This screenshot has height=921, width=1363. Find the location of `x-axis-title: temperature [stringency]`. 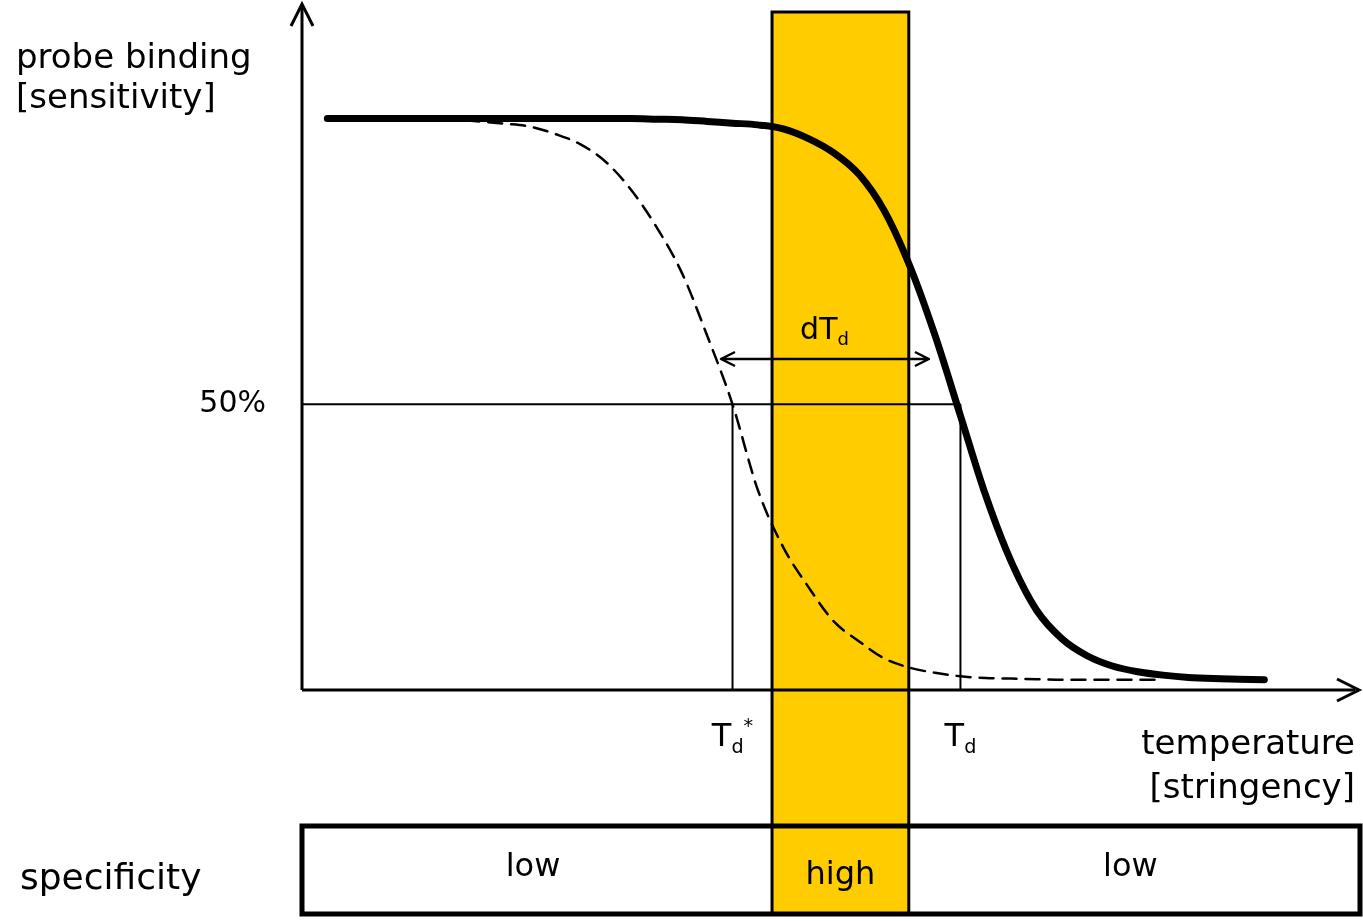

x-axis-title: temperature [stringency] is located at coordinates (1248, 764).